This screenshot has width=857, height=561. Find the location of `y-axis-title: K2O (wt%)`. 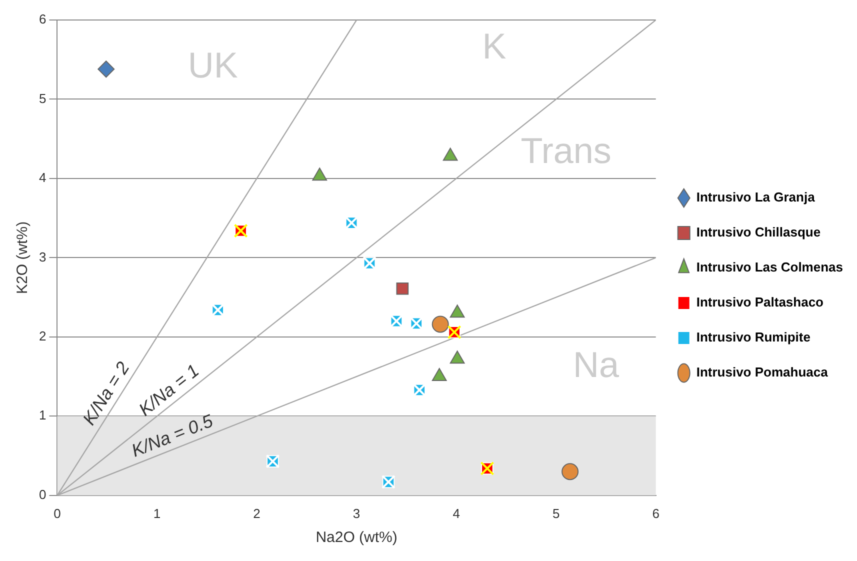

y-axis-title: K2O (wt%) is located at coordinates (23, 257).